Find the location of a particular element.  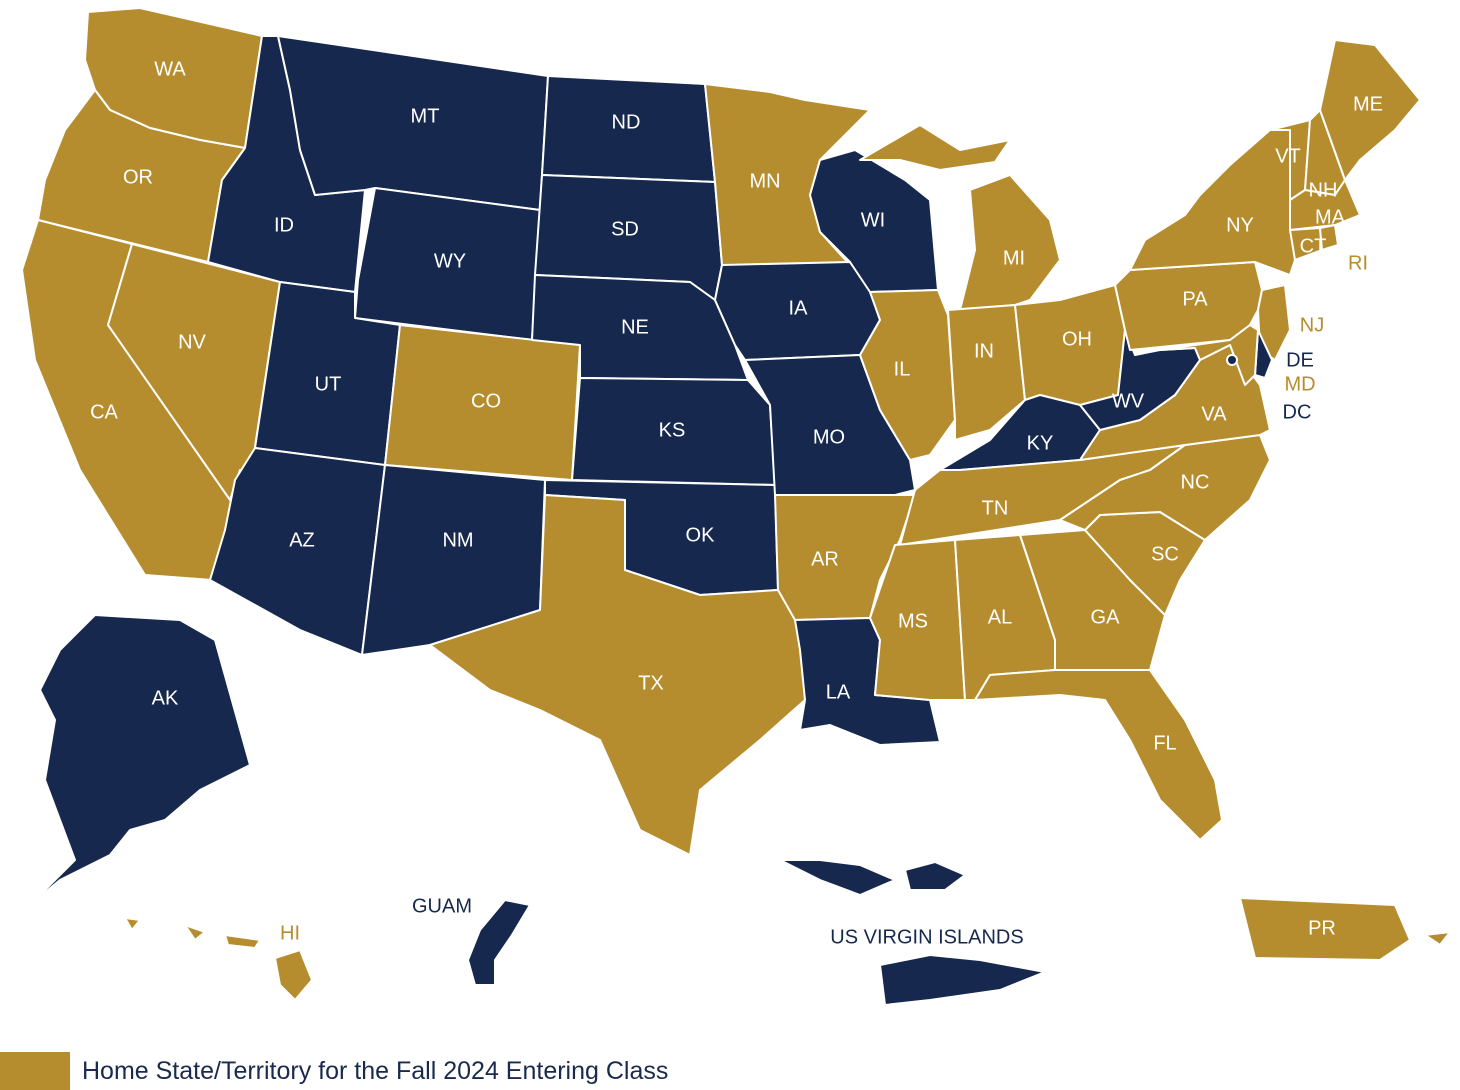

label-ne: NE is located at coordinates (635, 327).